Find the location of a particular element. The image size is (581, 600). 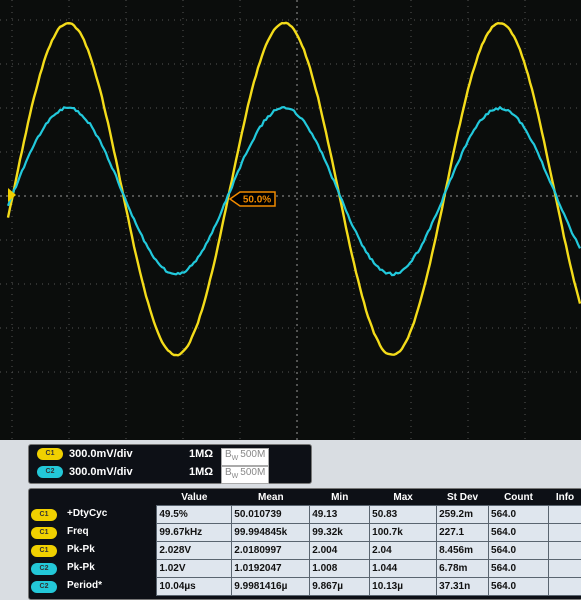

measurement-value: 2.04 is located at coordinates (403, 551).